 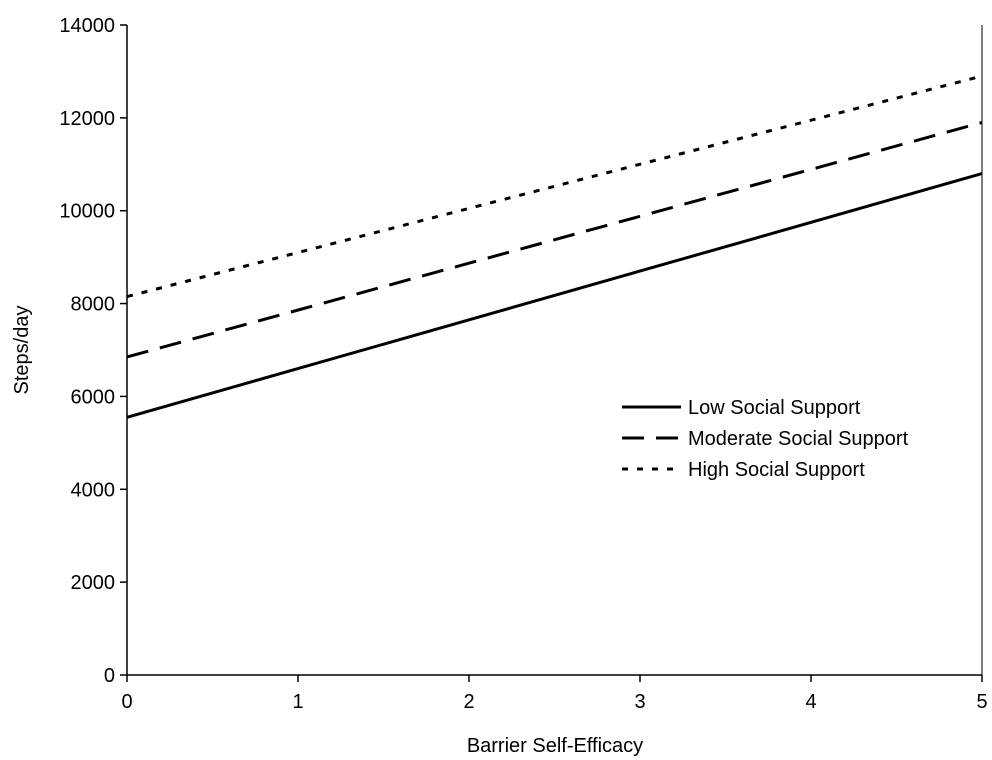 I want to click on x-axis-ticks: 0 1 2 3 4 5, so click(x=554, y=694).